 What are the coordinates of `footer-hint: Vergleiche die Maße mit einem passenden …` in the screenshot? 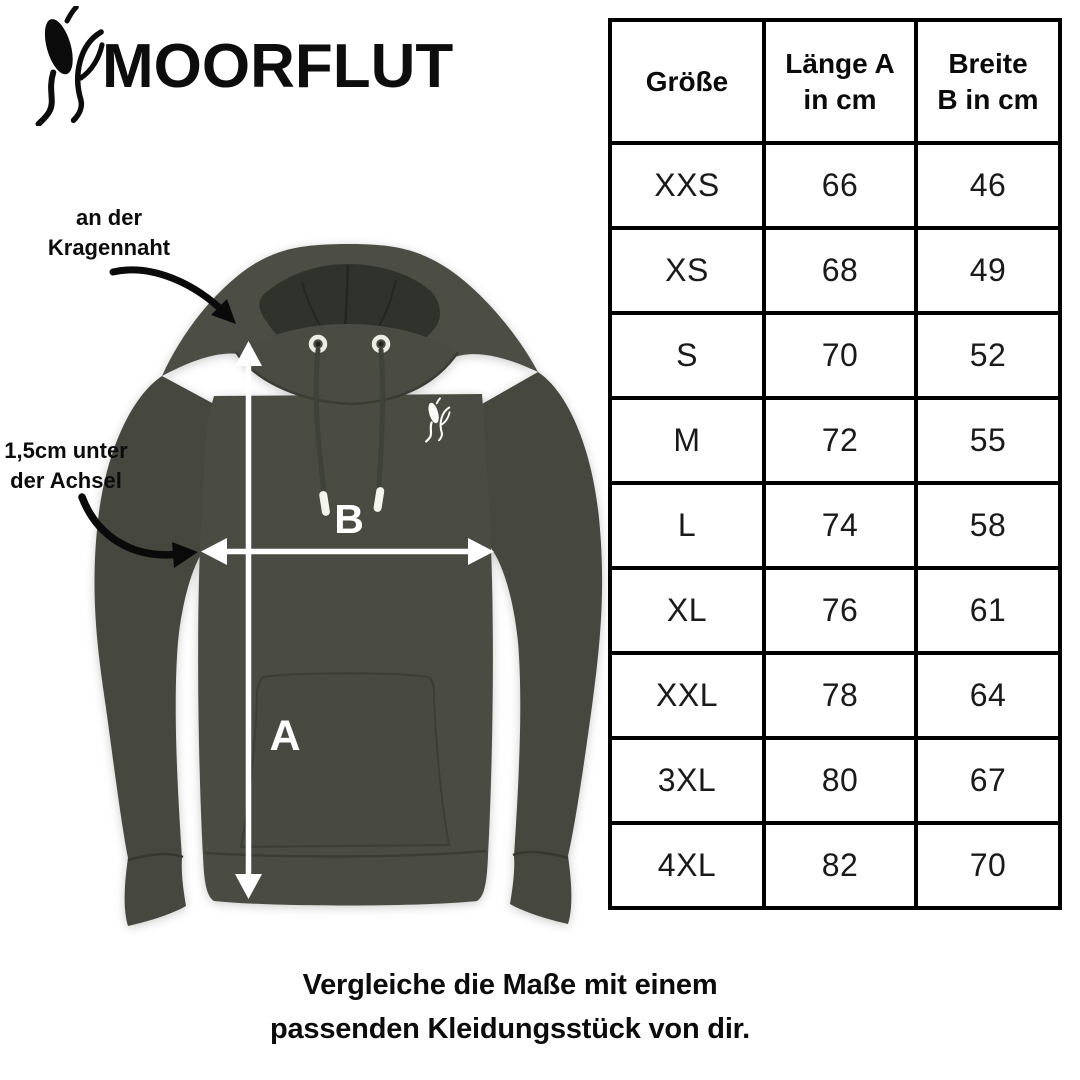 It's located at (510, 1007).